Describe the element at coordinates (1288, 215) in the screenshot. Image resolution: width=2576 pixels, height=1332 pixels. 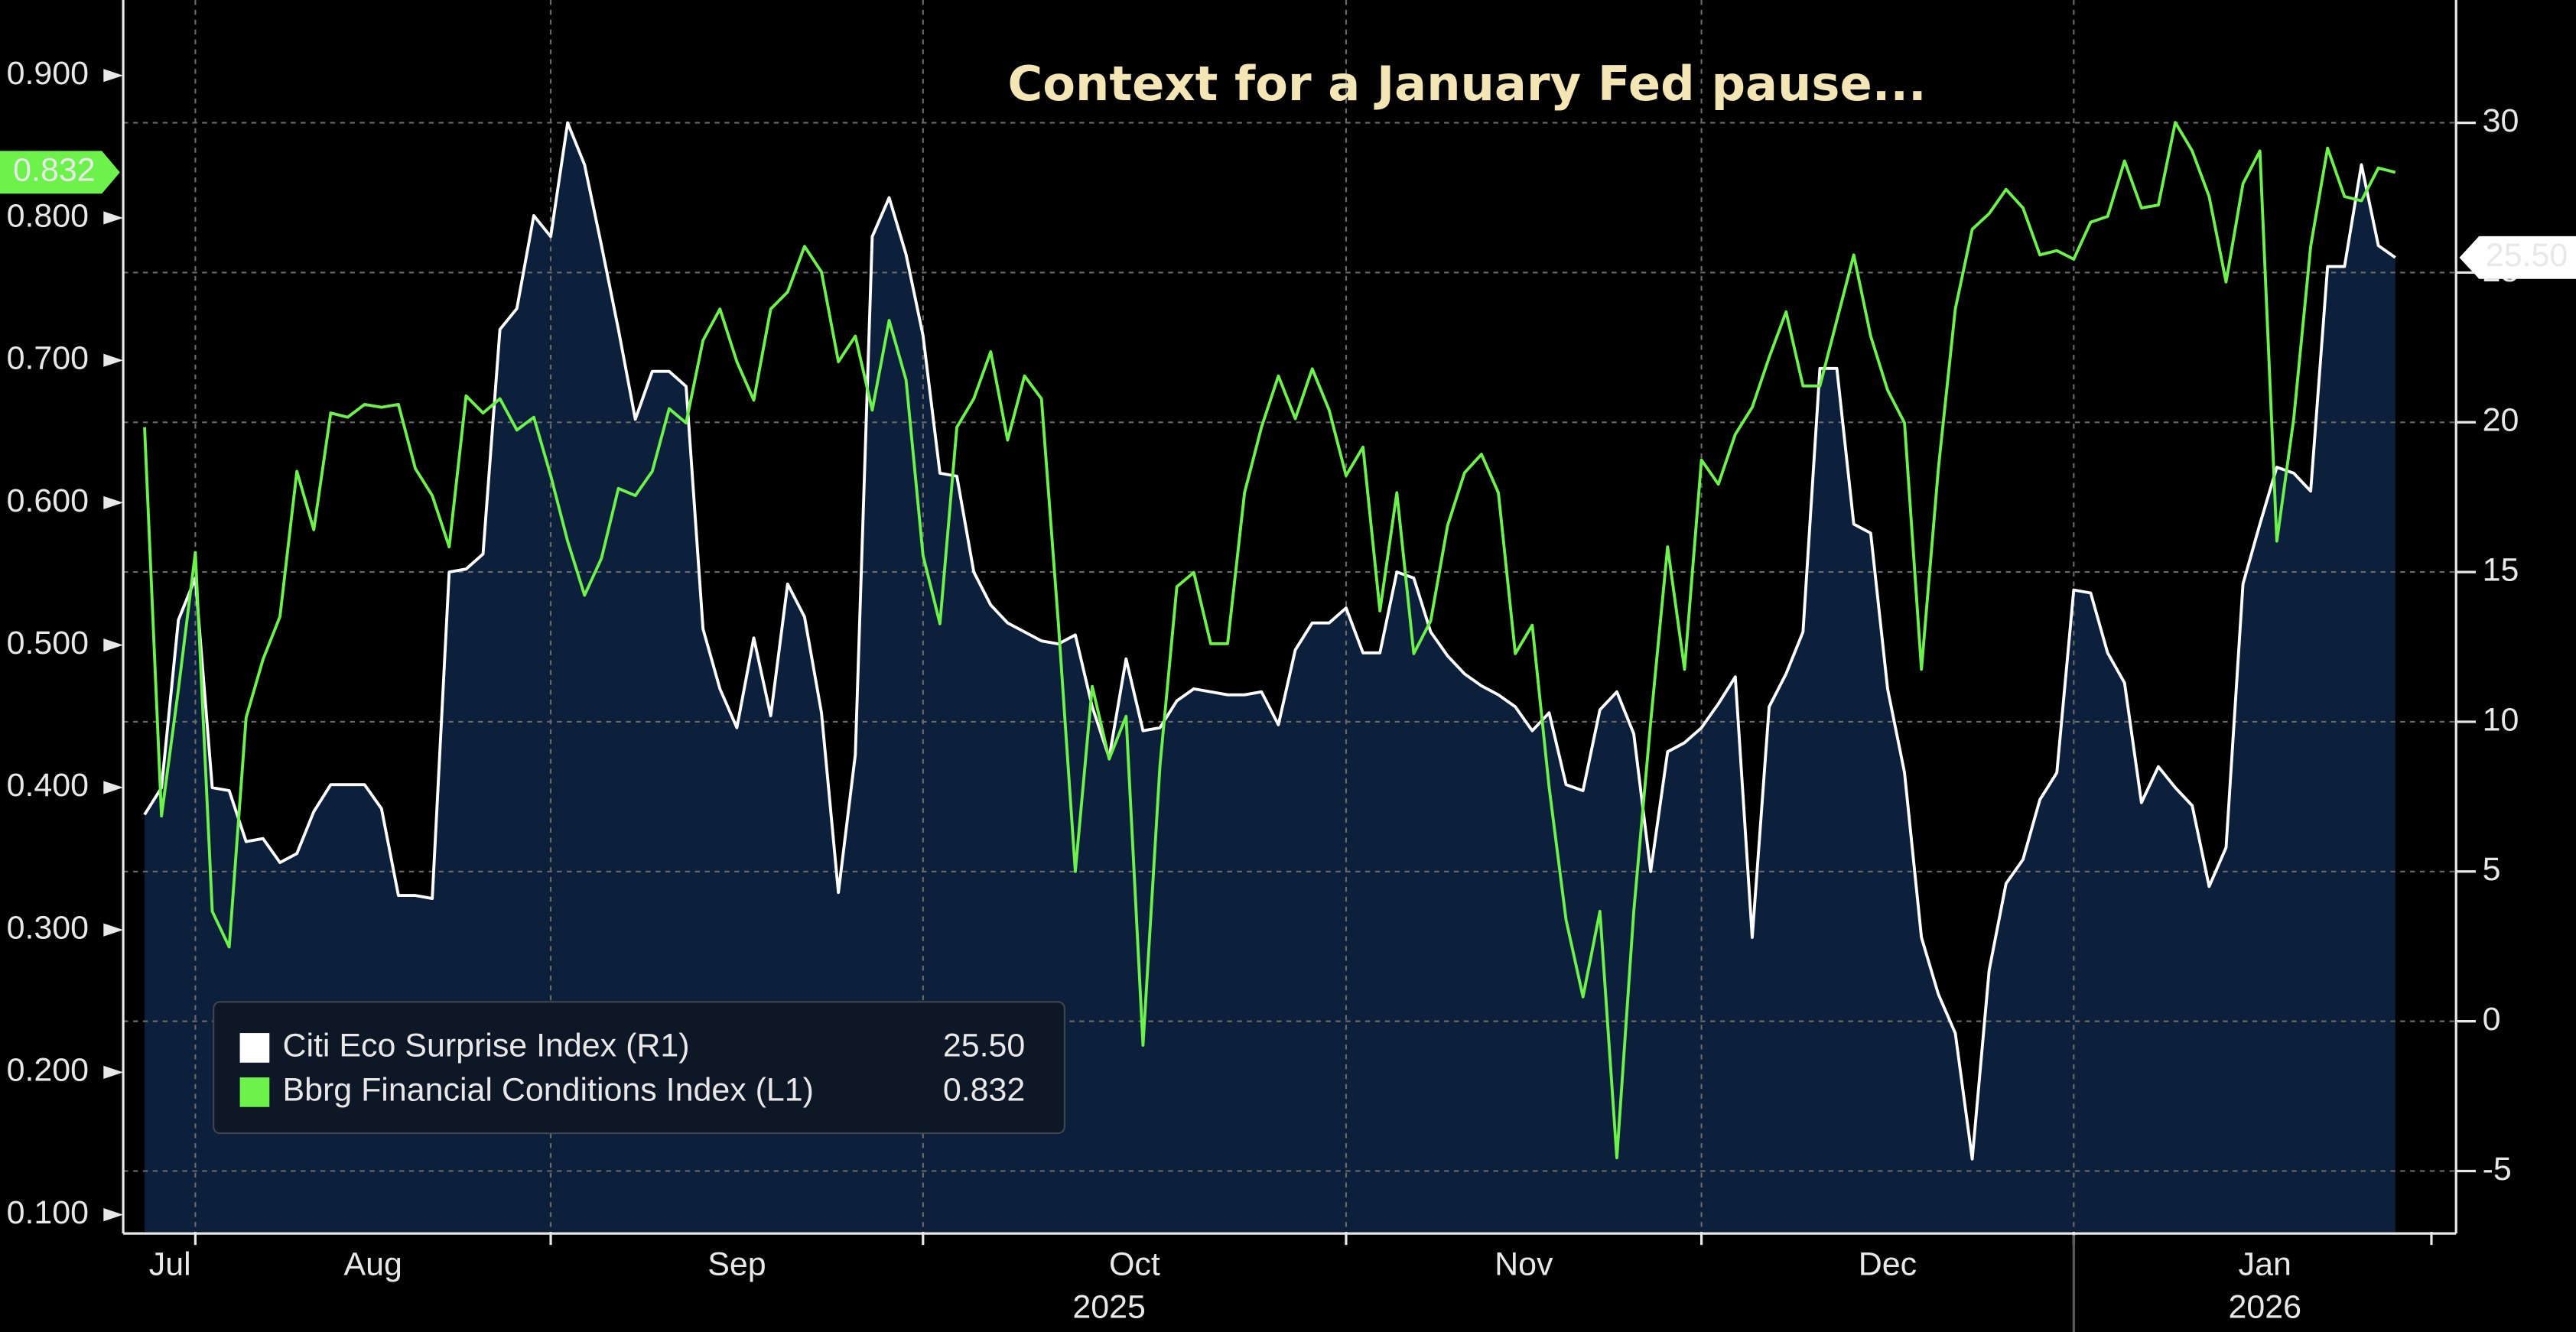
I see `value-tags: 25.50 0.832` at that location.